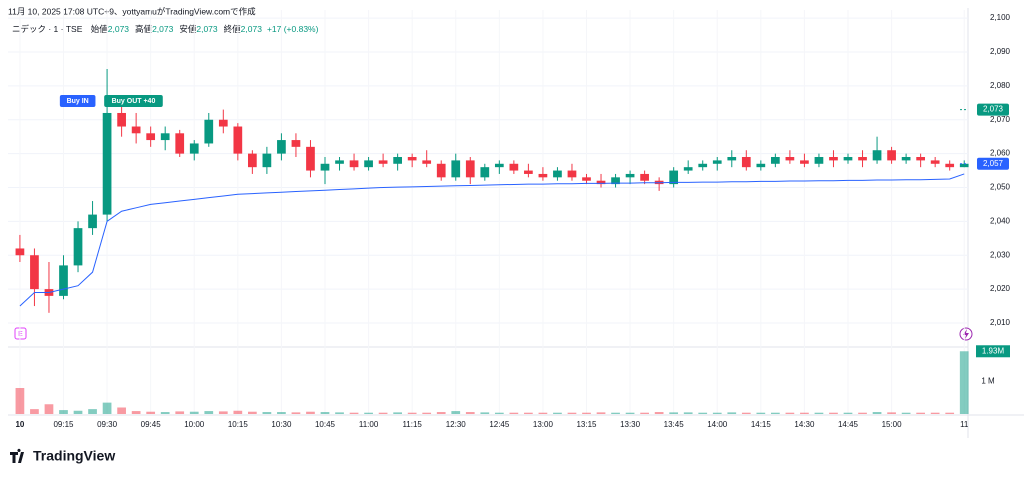 The height and width of the screenshot is (477, 1024). I want to click on x-tick-label: 13:30, so click(630, 424).